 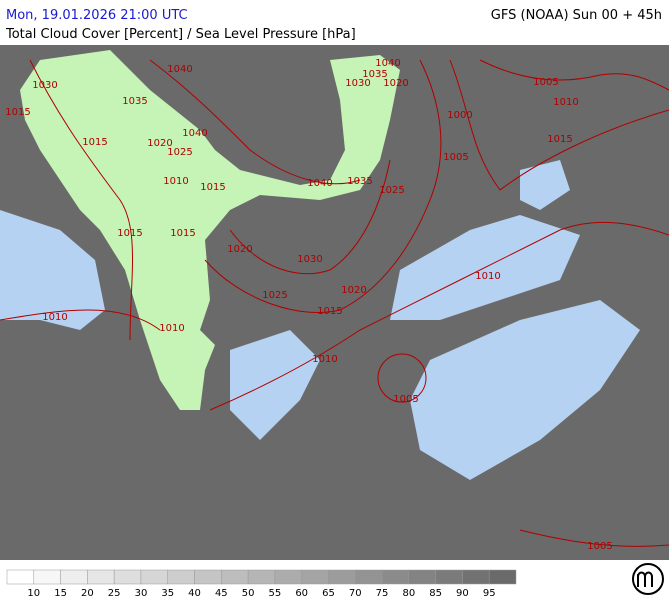 What do you see at coordinates (334, 22) in the screenshot?
I see `header-bg` at bounding box center [334, 22].